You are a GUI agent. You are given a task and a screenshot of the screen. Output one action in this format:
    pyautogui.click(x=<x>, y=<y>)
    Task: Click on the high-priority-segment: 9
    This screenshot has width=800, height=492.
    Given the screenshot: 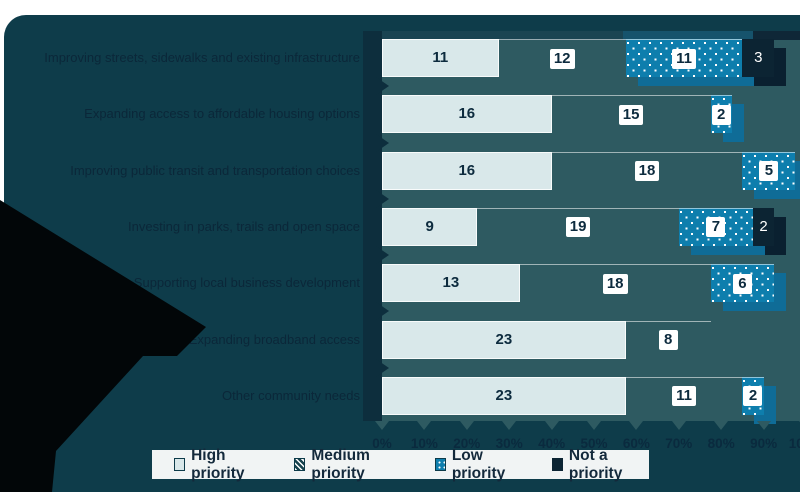 What is the action you would take?
    pyautogui.click(x=430, y=226)
    